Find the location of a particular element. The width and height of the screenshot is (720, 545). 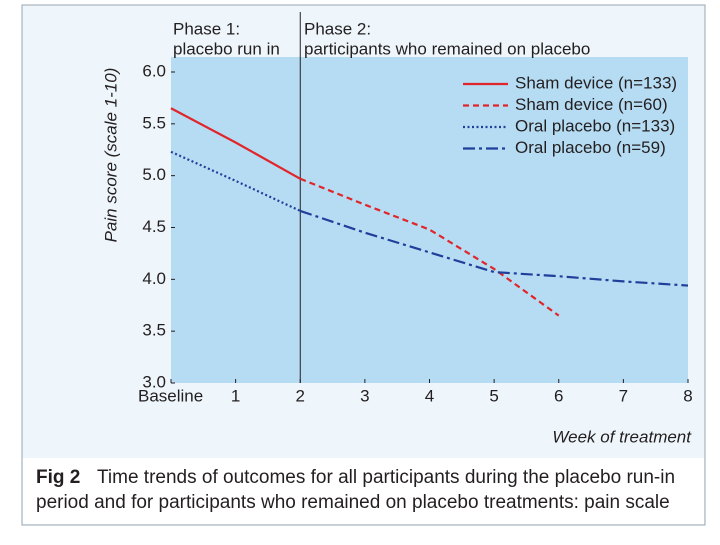

x-tick-label: 3 is located at coordinates (364, 395).